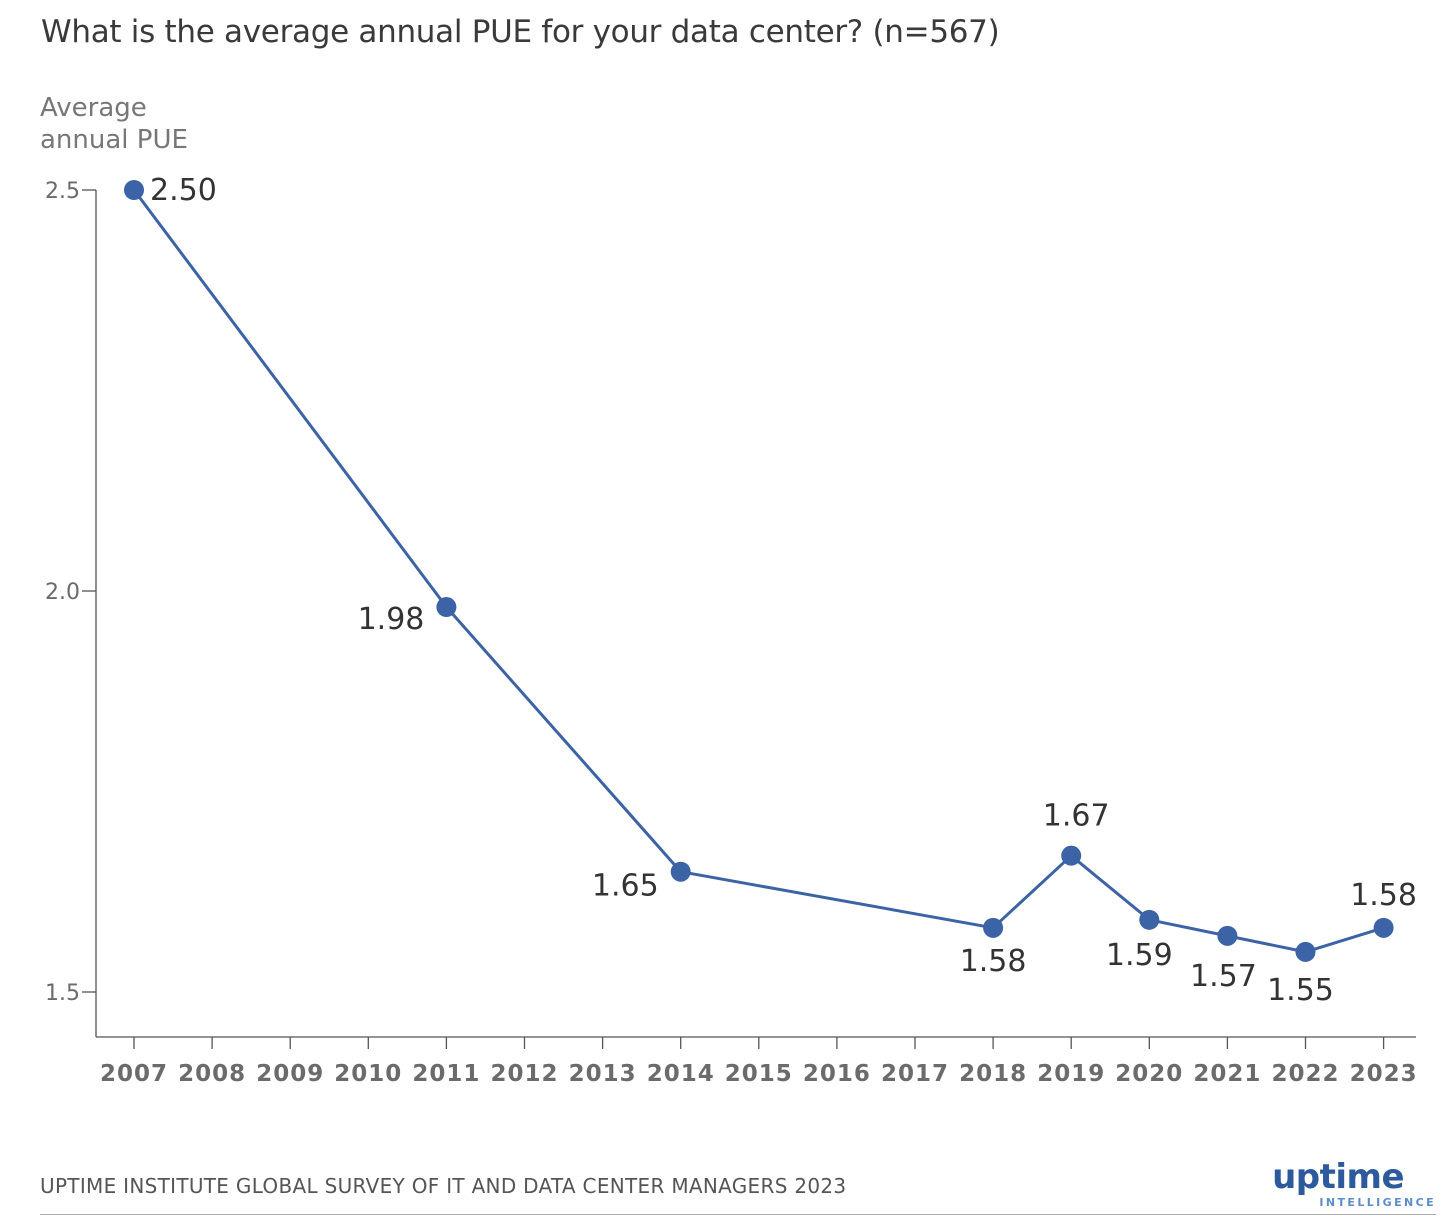 This screenshot has height=1221, width=1456. What do you see at coordinates (681, 1074) in the screenshot?
I see `x-tick-label: 2014` at bounding box center [681, 1074].